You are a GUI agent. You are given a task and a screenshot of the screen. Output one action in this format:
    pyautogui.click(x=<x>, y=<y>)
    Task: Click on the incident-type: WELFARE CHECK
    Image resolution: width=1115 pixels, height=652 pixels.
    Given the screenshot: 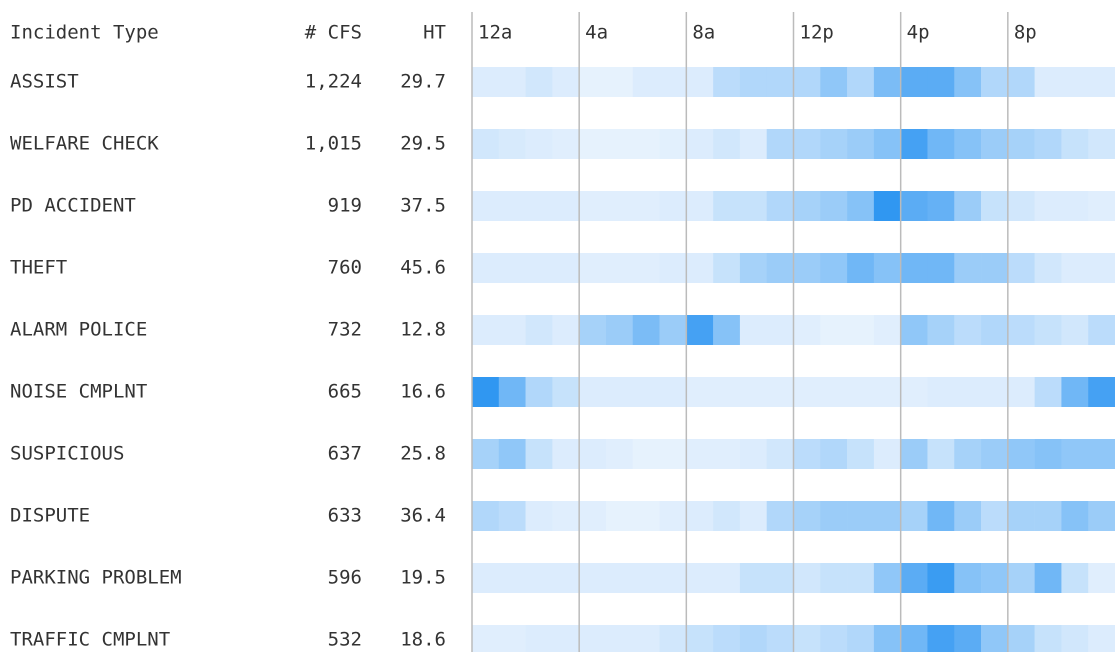 What is the action you would take?
    pyautogui.click(x=84, y=144)
    